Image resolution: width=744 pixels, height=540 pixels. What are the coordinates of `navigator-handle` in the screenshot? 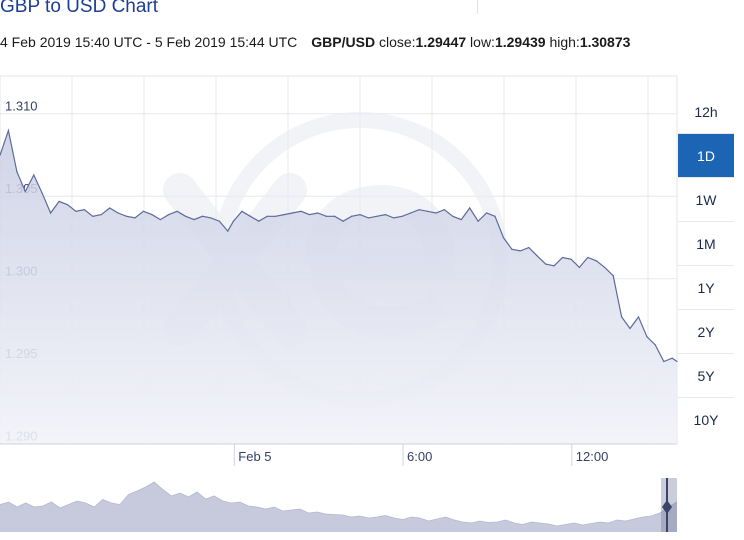 It's located at (669, 505).